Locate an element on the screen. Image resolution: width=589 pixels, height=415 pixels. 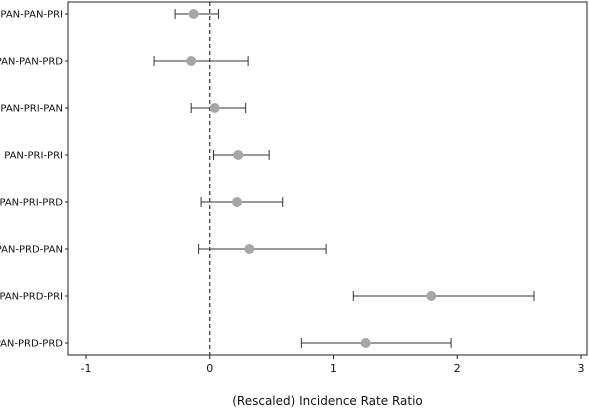
y-tick-label: PAN-PAN-PRD is located at coordinates (31, 62).